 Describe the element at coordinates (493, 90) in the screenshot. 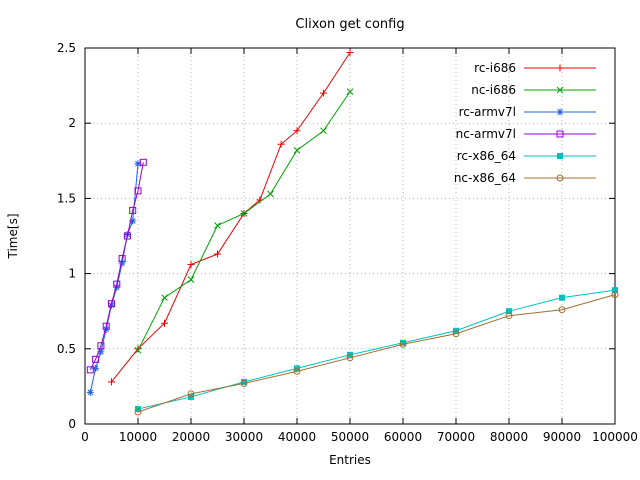

I see `legend-label-nc-i686: nc-i686` at that location.